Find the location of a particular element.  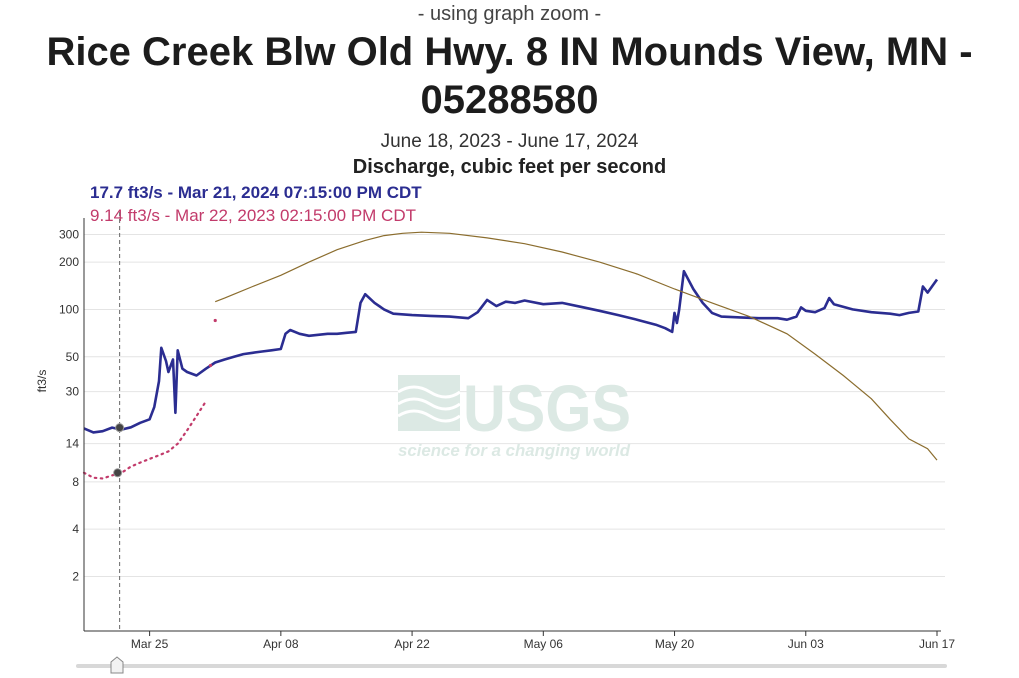

slider-track is located at coordinates (511, 666).